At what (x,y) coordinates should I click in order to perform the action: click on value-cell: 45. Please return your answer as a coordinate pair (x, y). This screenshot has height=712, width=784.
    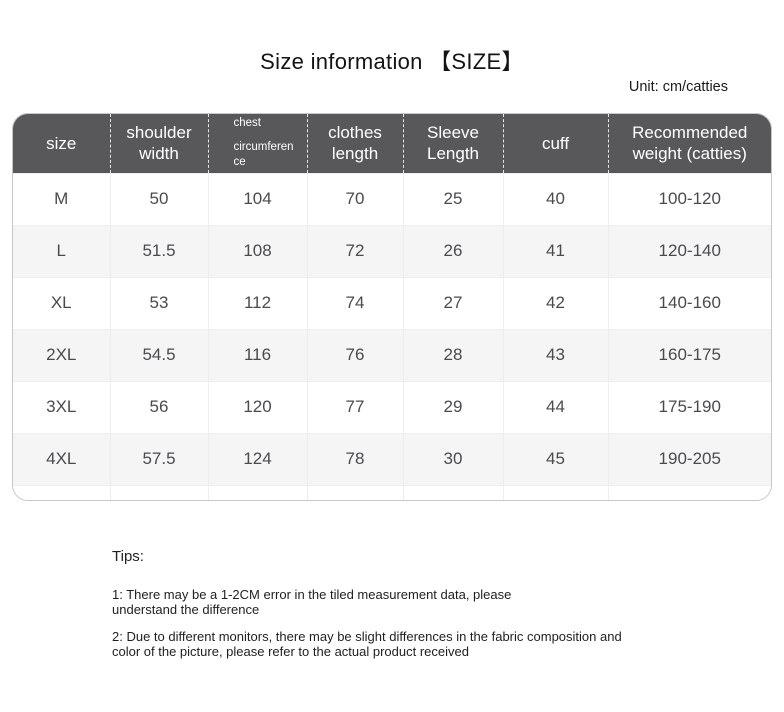
    Looking at the image, I should click on (555, 458).